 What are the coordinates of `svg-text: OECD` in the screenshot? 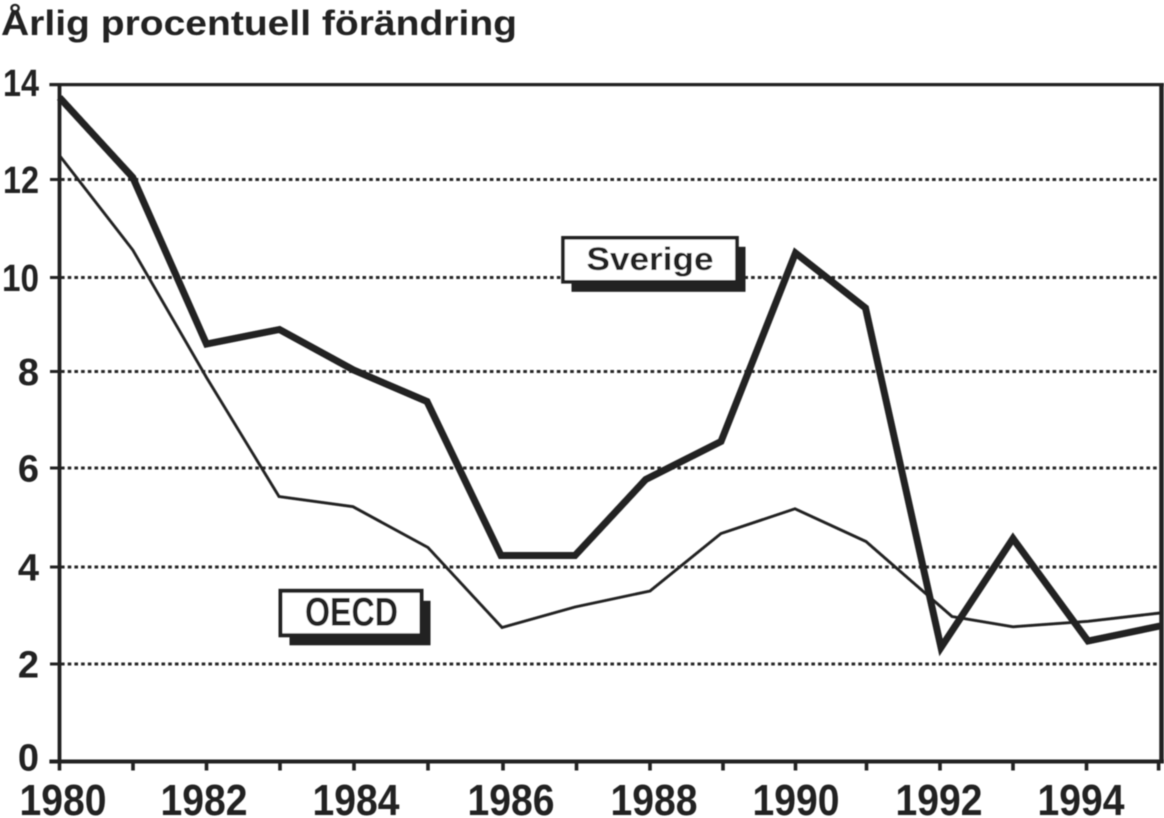 It's located at (351, 613).